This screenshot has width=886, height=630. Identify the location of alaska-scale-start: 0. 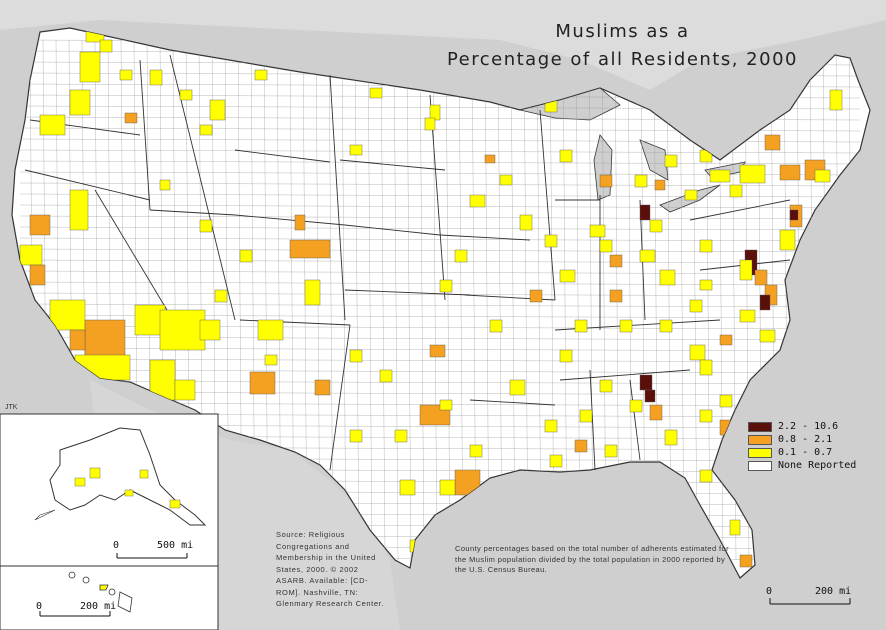
(116, 545).